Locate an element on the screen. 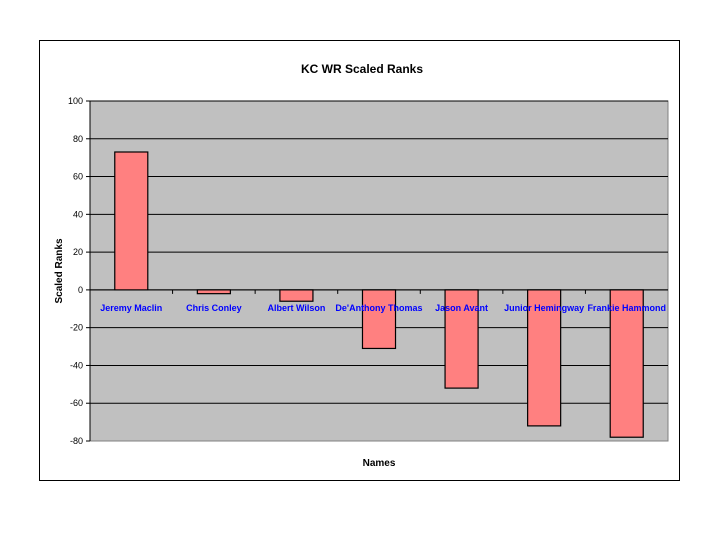 This screenshot has width=720, height=540. category-label: Jeremy Maclin is located at coordinates (131, 308).